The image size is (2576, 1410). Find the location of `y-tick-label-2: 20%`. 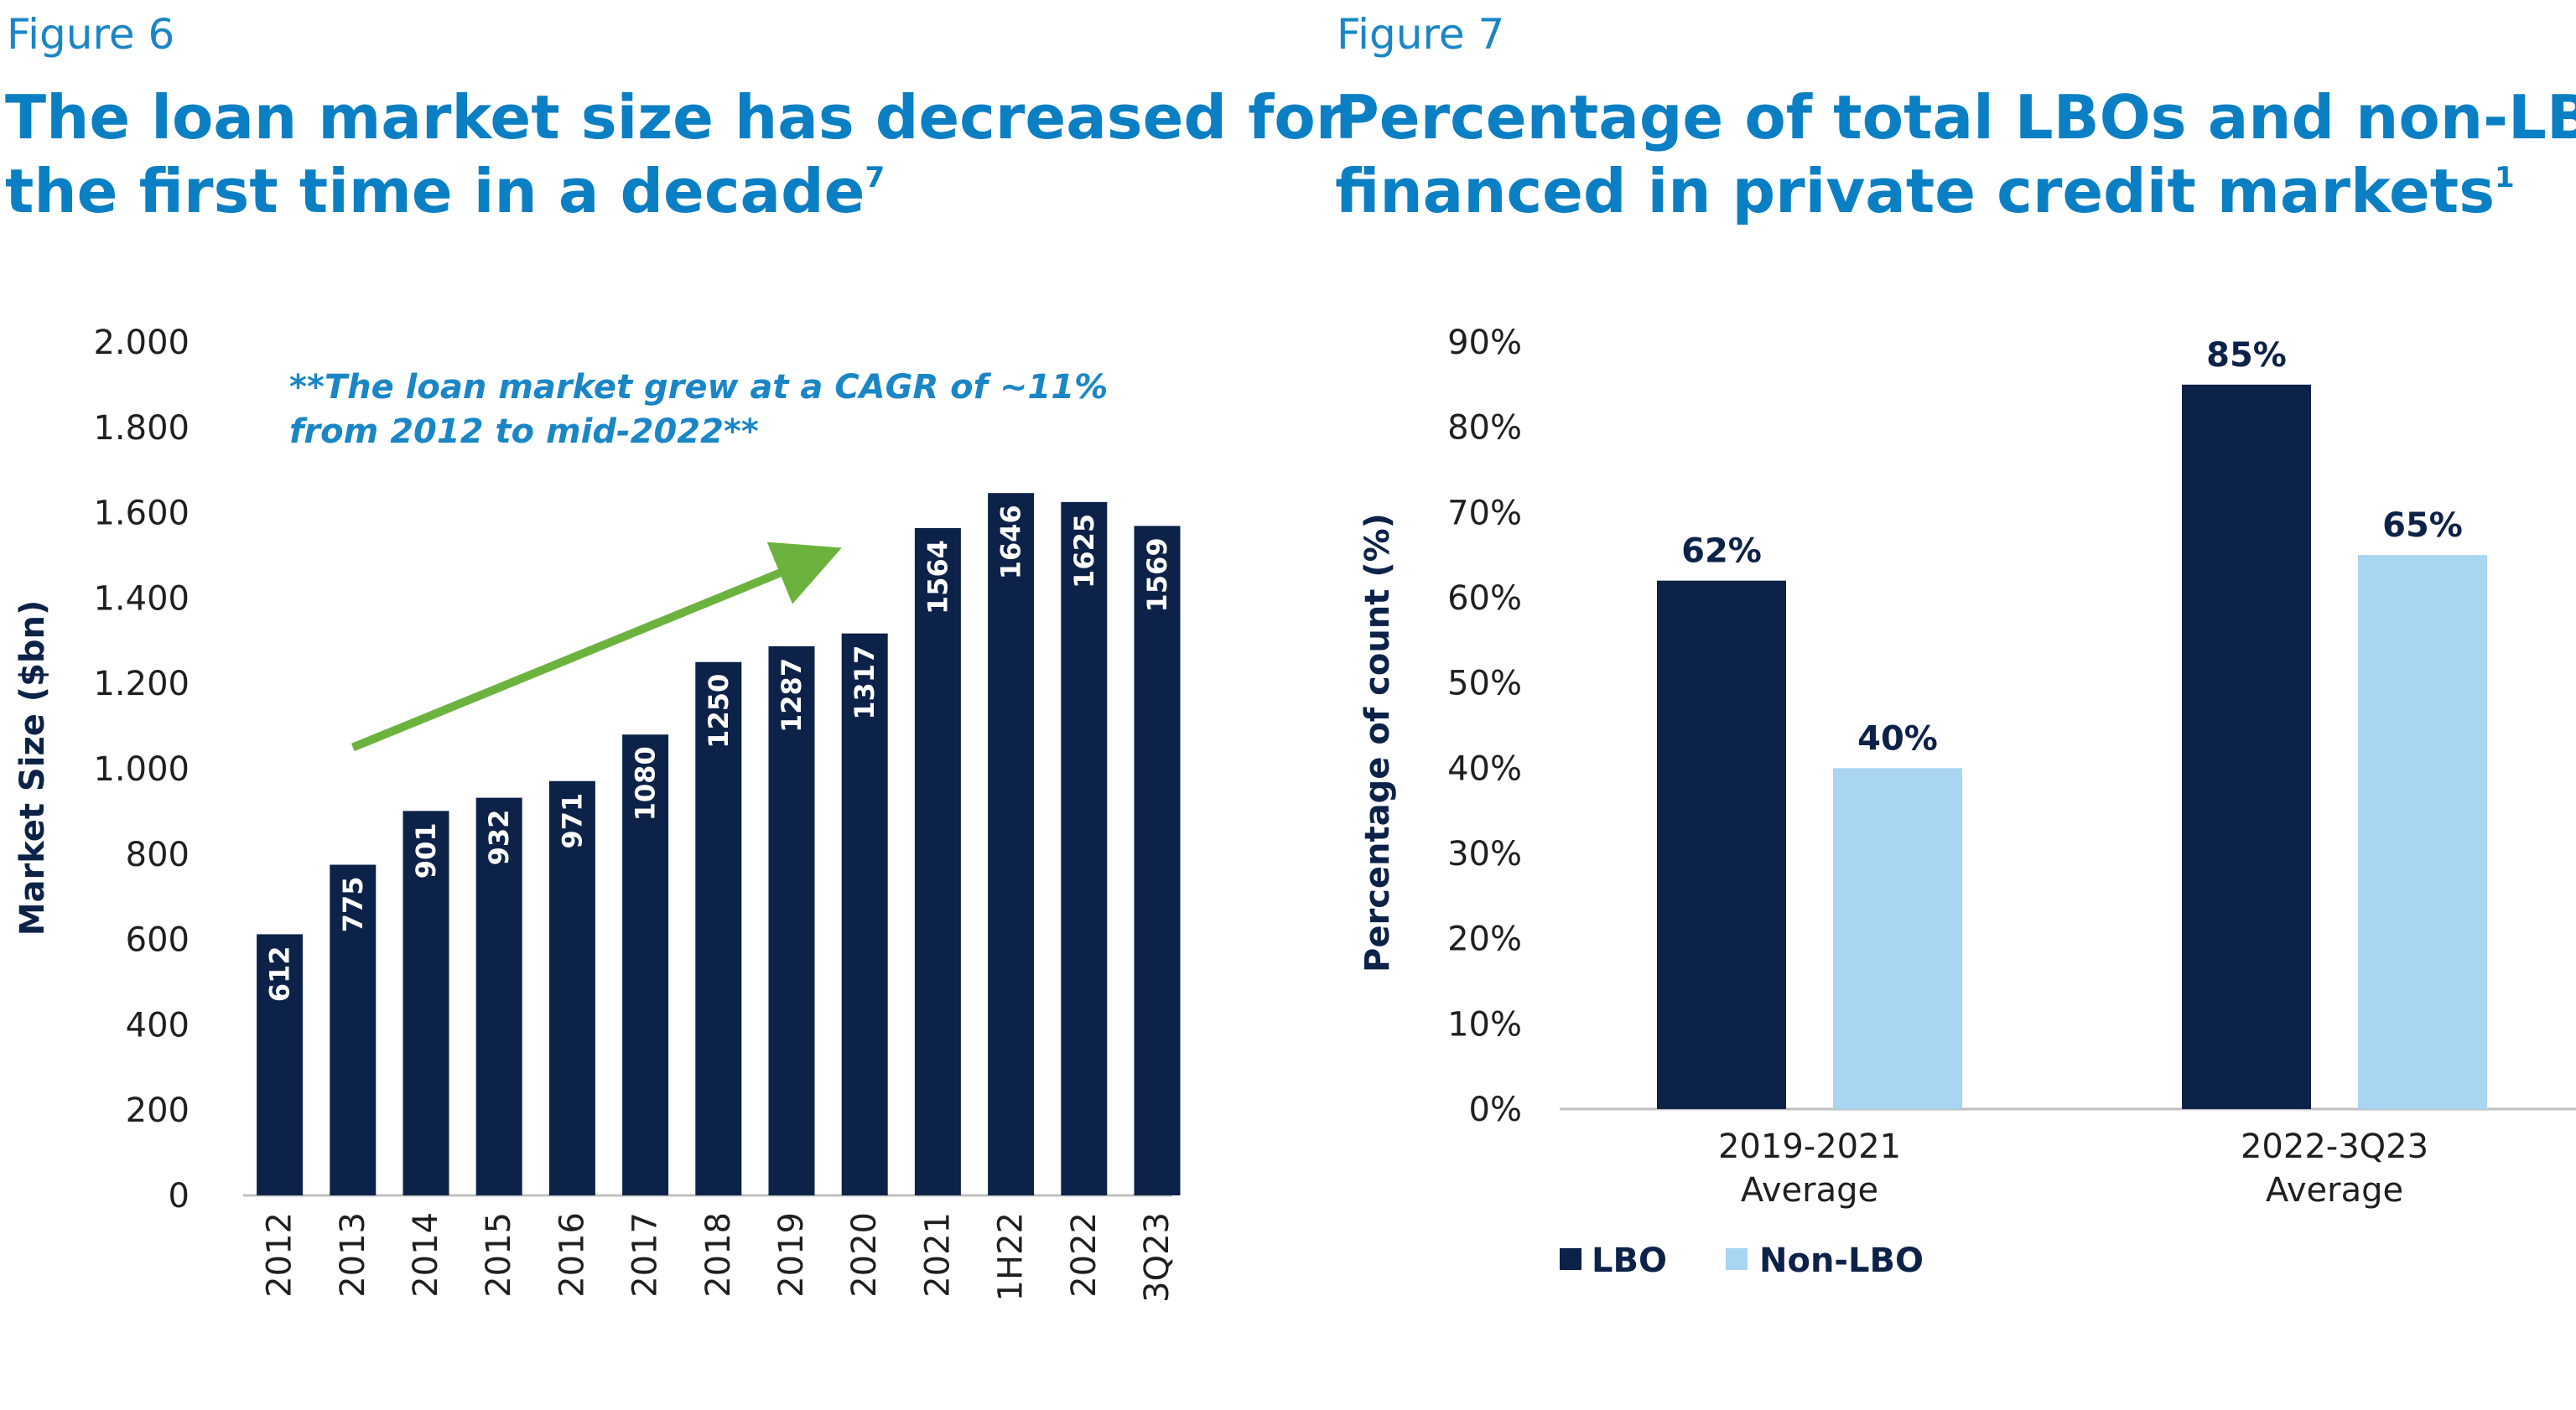

y-tick-label-2: 20% is located at coordinates (1484, 940).